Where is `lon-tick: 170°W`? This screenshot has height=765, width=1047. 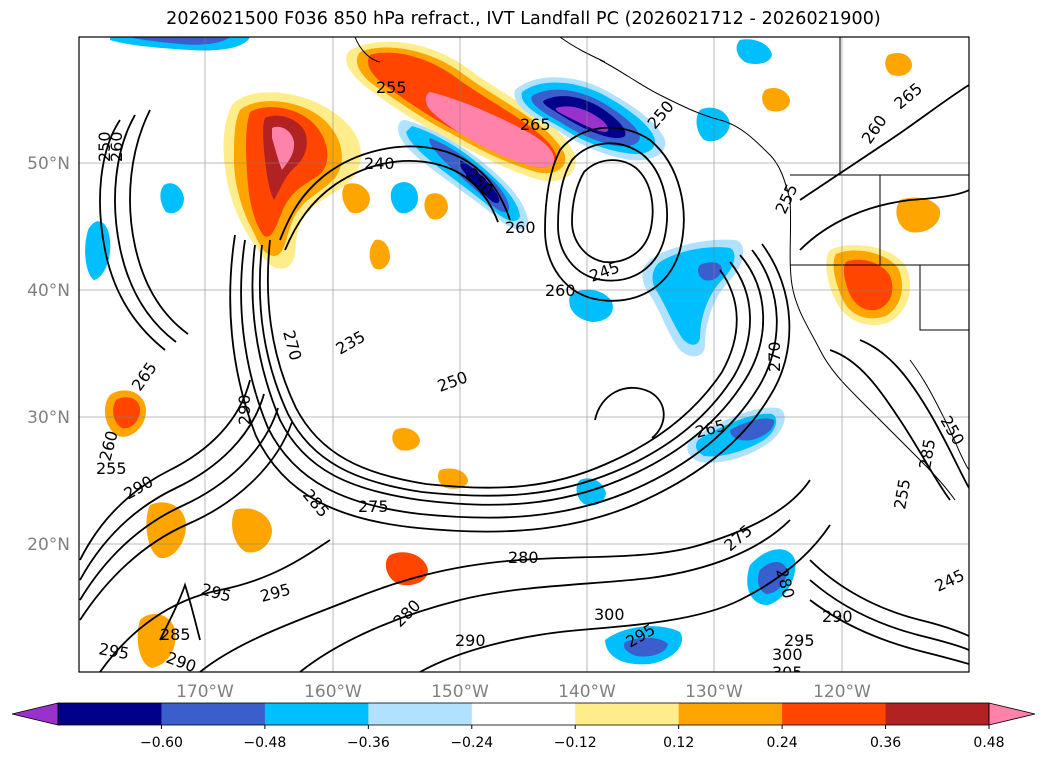
lon-tick: 170°W is located at coordinates (205, 692).